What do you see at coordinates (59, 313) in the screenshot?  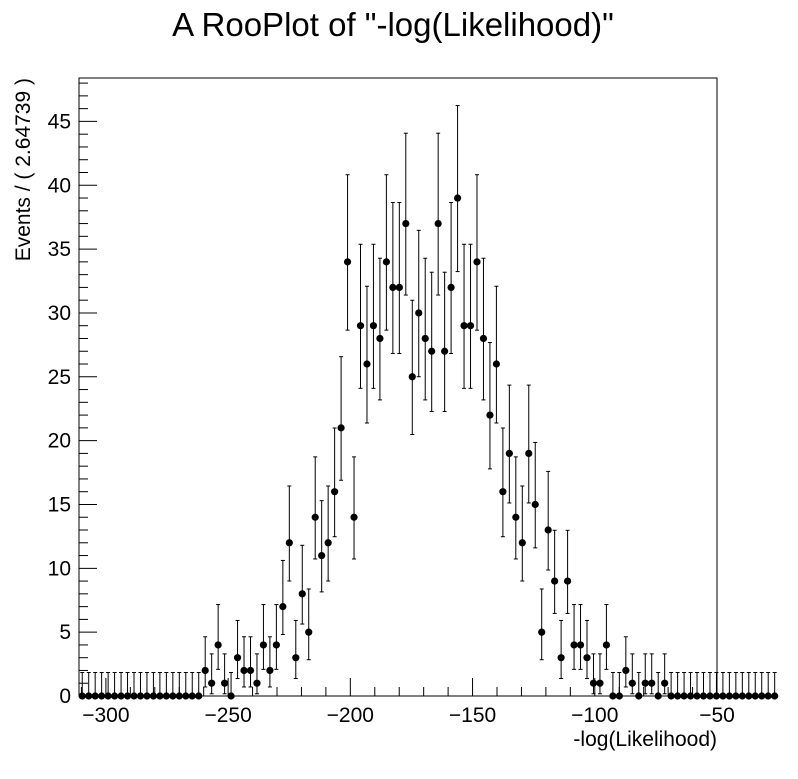 I see `y-tick-label: 30` at bounding box center [59, 313].